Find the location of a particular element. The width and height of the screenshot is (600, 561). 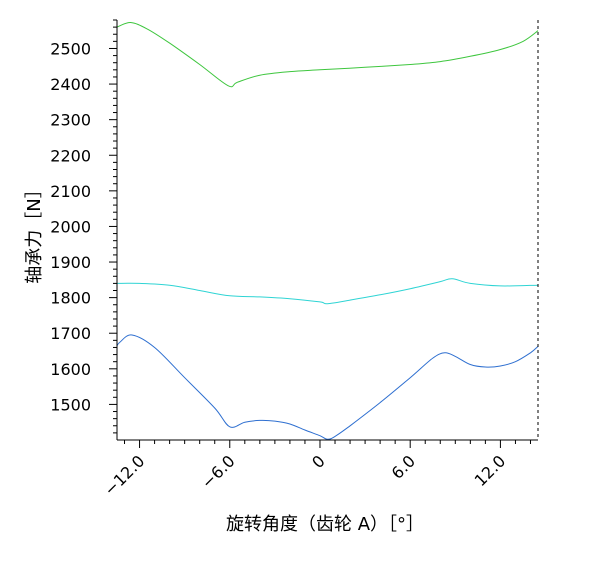

x-tick-label: −6.0 is located at coordinates (218, 471).